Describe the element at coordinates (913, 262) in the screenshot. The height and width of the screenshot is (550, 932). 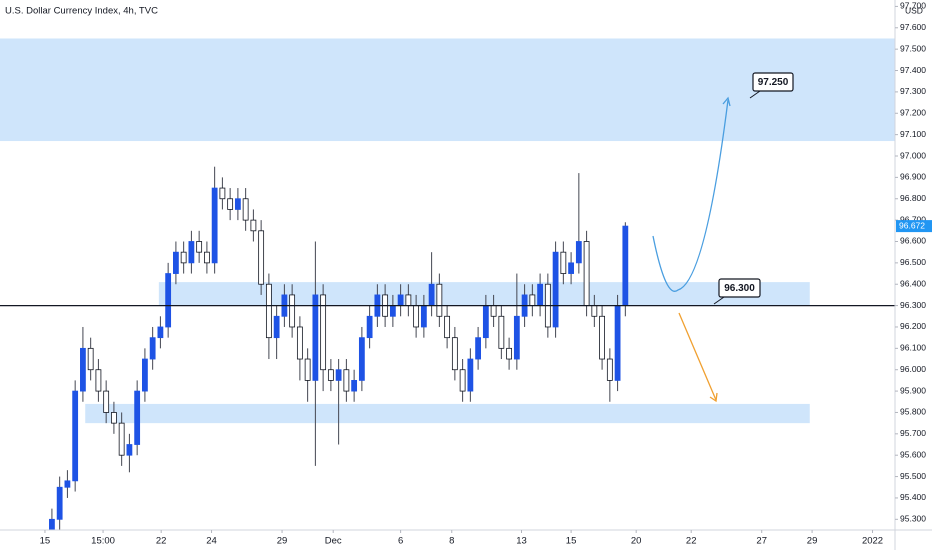
I see `y-tick-label: 96.500` at that location.